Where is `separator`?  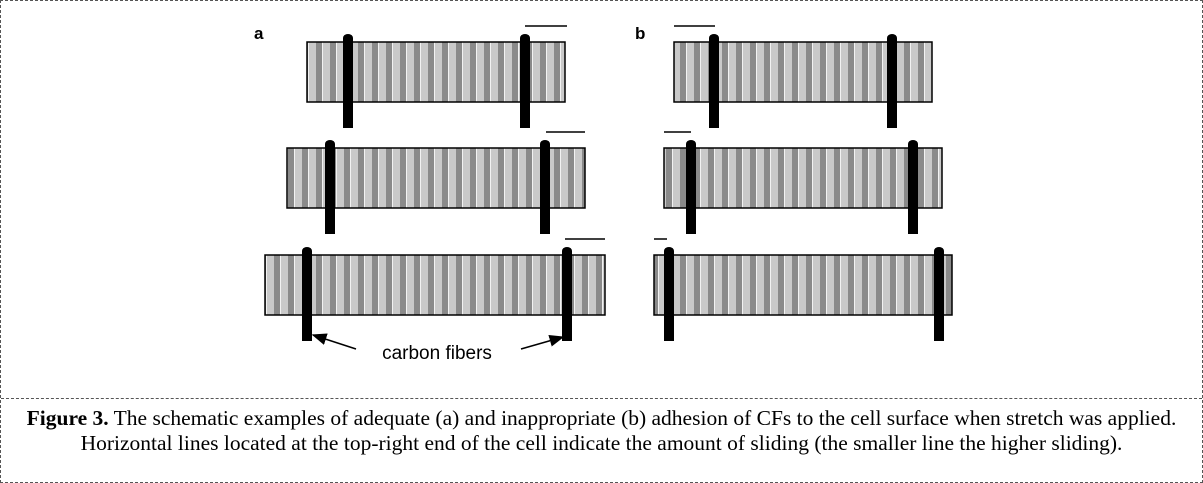 separator is located at coordinates (601, 398).